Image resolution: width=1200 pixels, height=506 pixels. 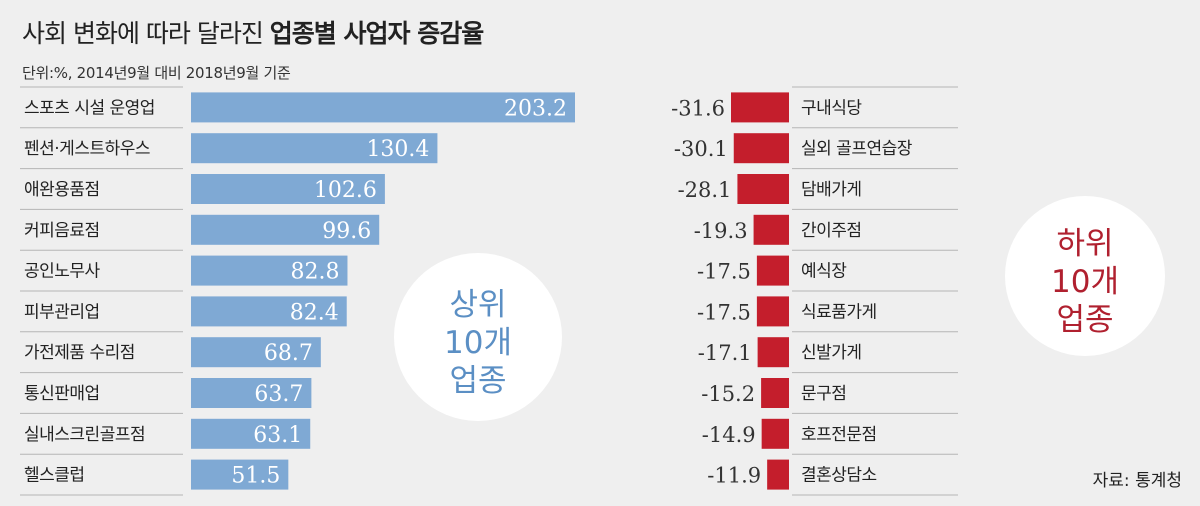 I want to click on top-badge-circle, so click(x=478, y=337).